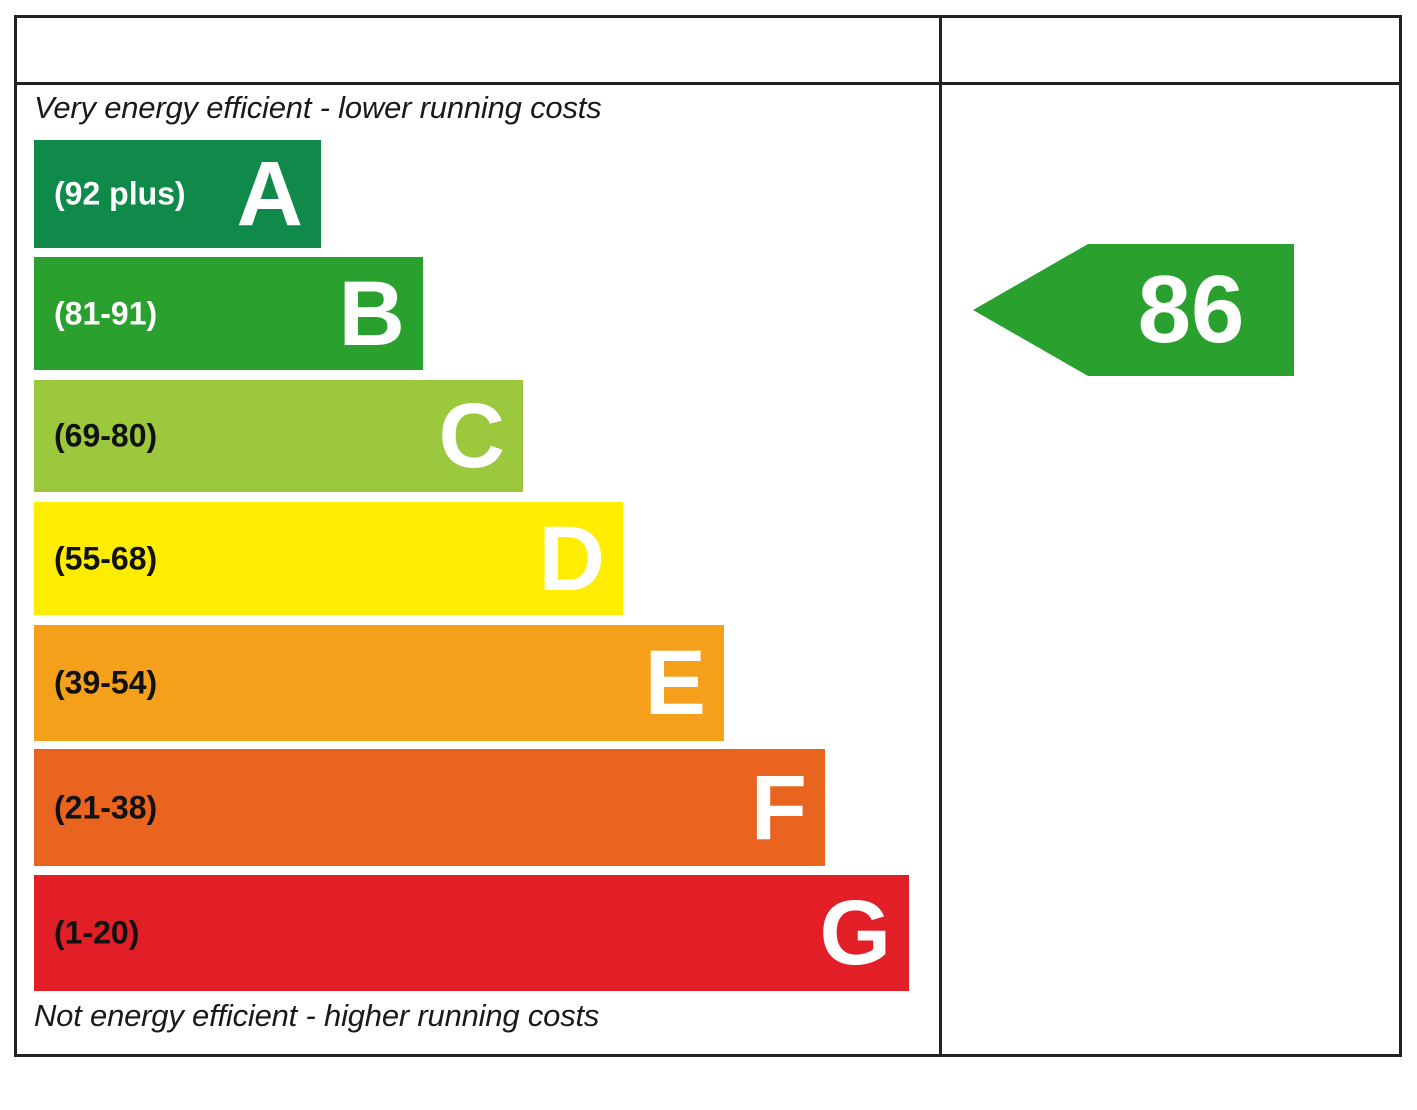  What do you see at coordinates (328, 558) in the screenshot?
I see `band-d: (55-68) D` at bounding box center [328, 558].